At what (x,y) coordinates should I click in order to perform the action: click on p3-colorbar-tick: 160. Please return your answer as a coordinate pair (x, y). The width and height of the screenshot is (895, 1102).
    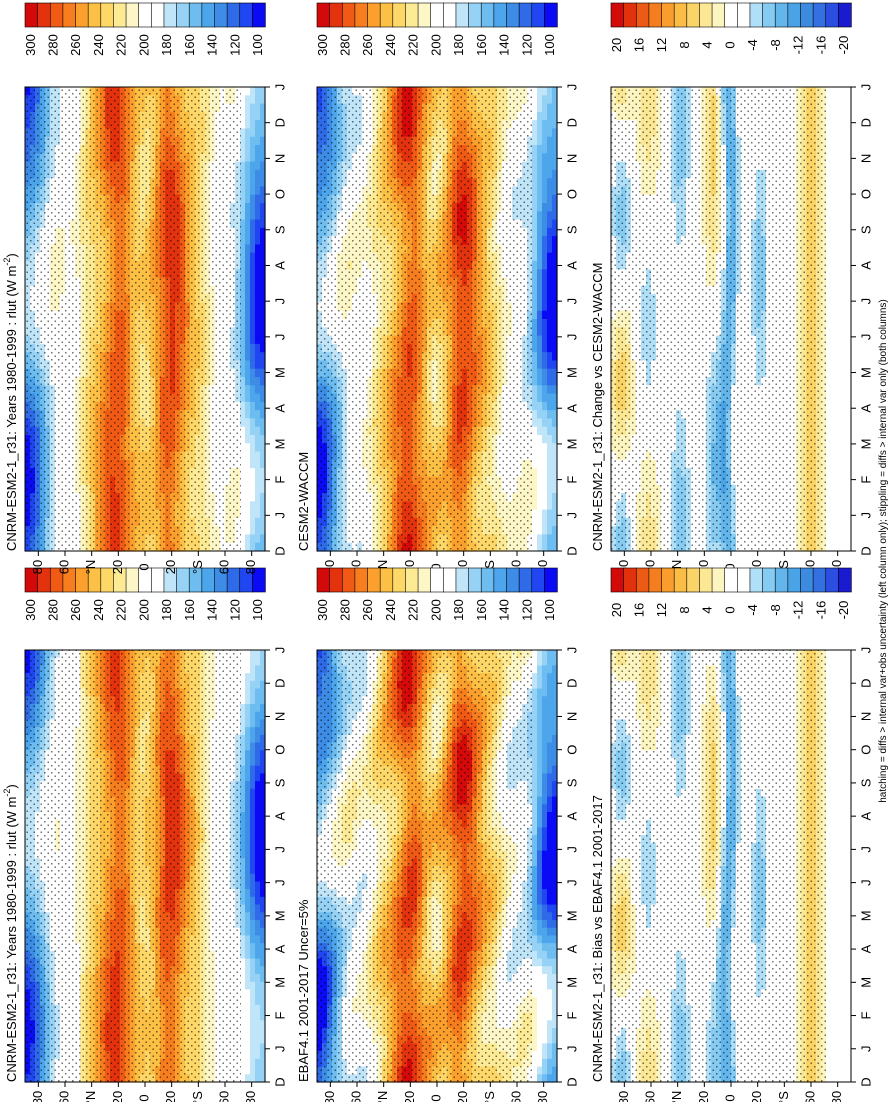
    Looking at the image, I should click on (481, 45).